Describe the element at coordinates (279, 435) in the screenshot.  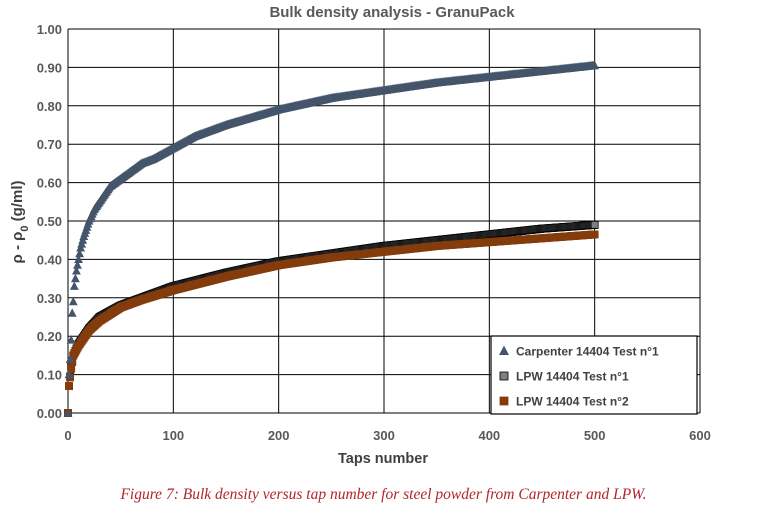
I see `x-tick-label: 200` at that location.